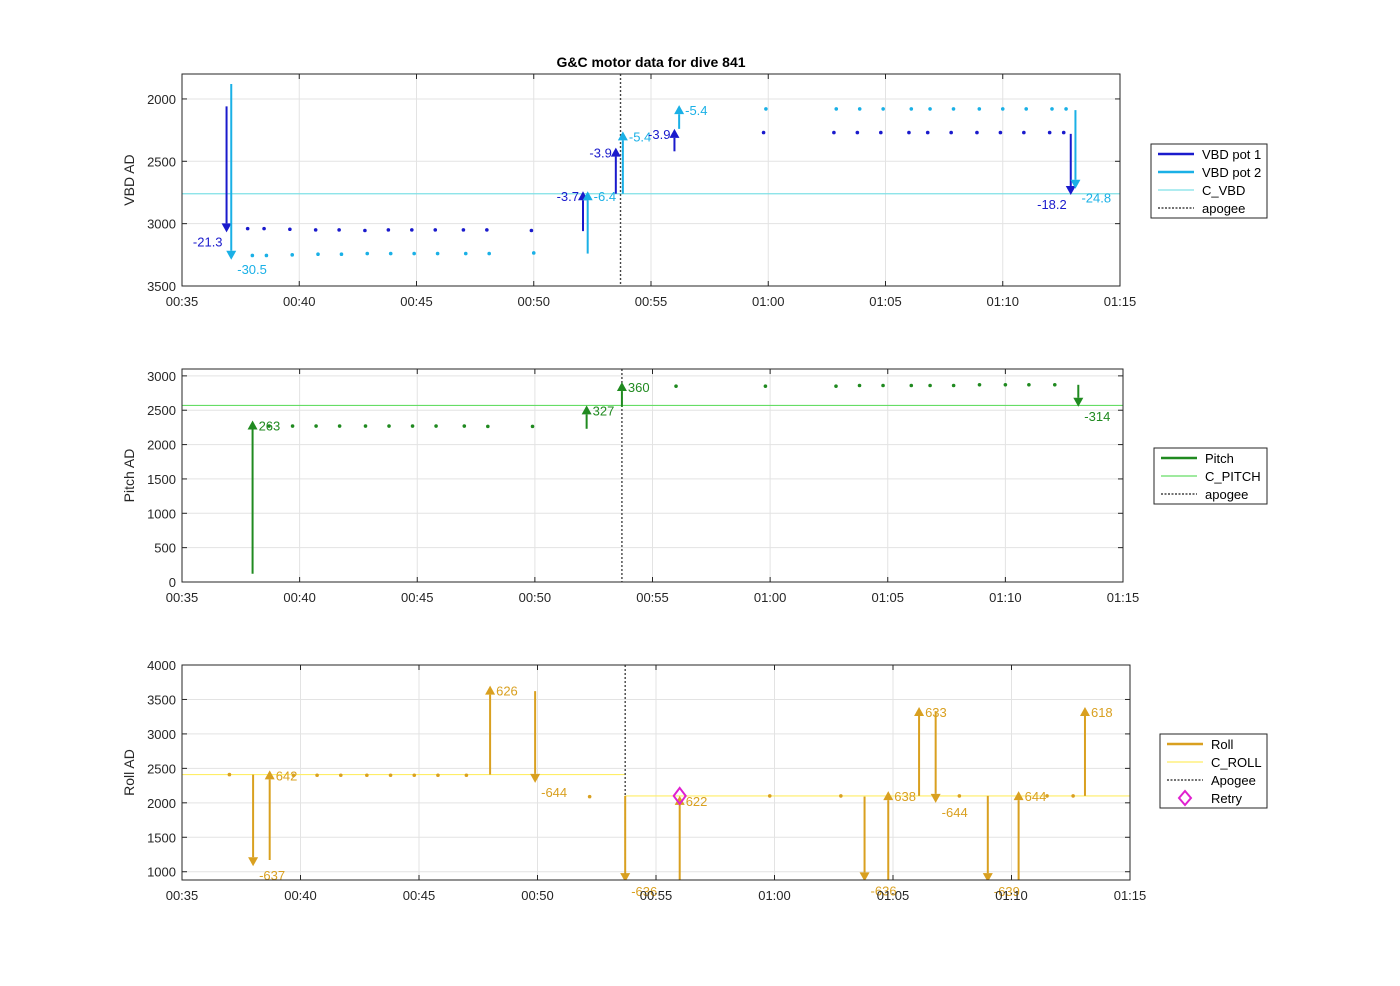 This screenshot has height=986, width=1400. Describe the element at coordinates (535, 597) in the screenshot. I see `pitch-ad-x-tick-label: 00:50` at that location.